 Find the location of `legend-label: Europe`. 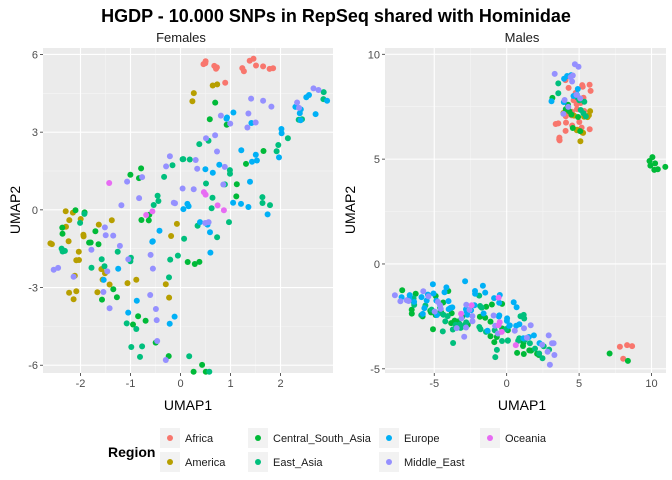

legend-label: Europe is located at coordinates (421, 439).